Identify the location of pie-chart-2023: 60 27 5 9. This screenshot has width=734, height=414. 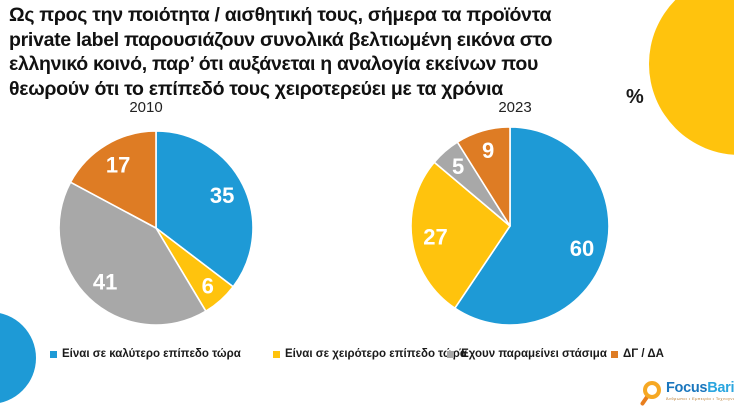
(510, 226).